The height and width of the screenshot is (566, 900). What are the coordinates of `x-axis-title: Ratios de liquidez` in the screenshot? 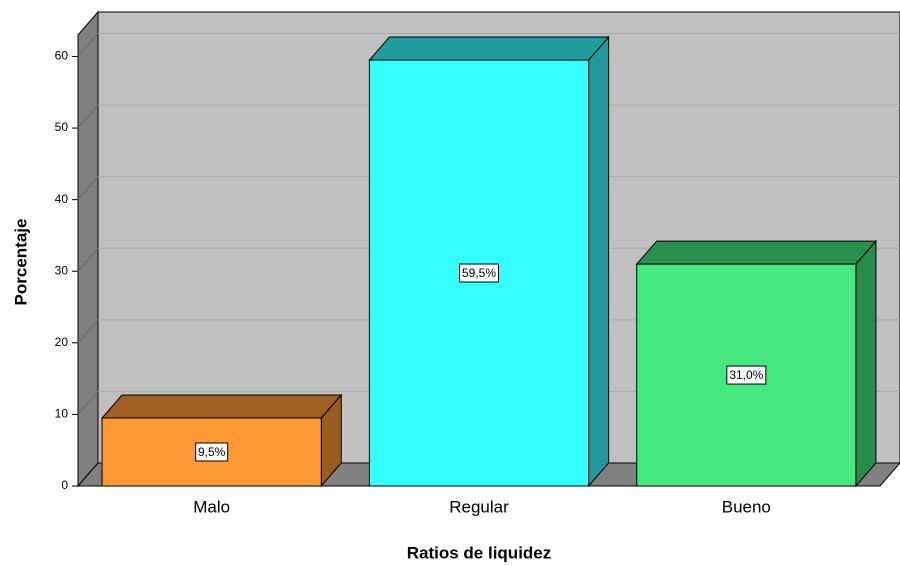 It's located at (479, 552).